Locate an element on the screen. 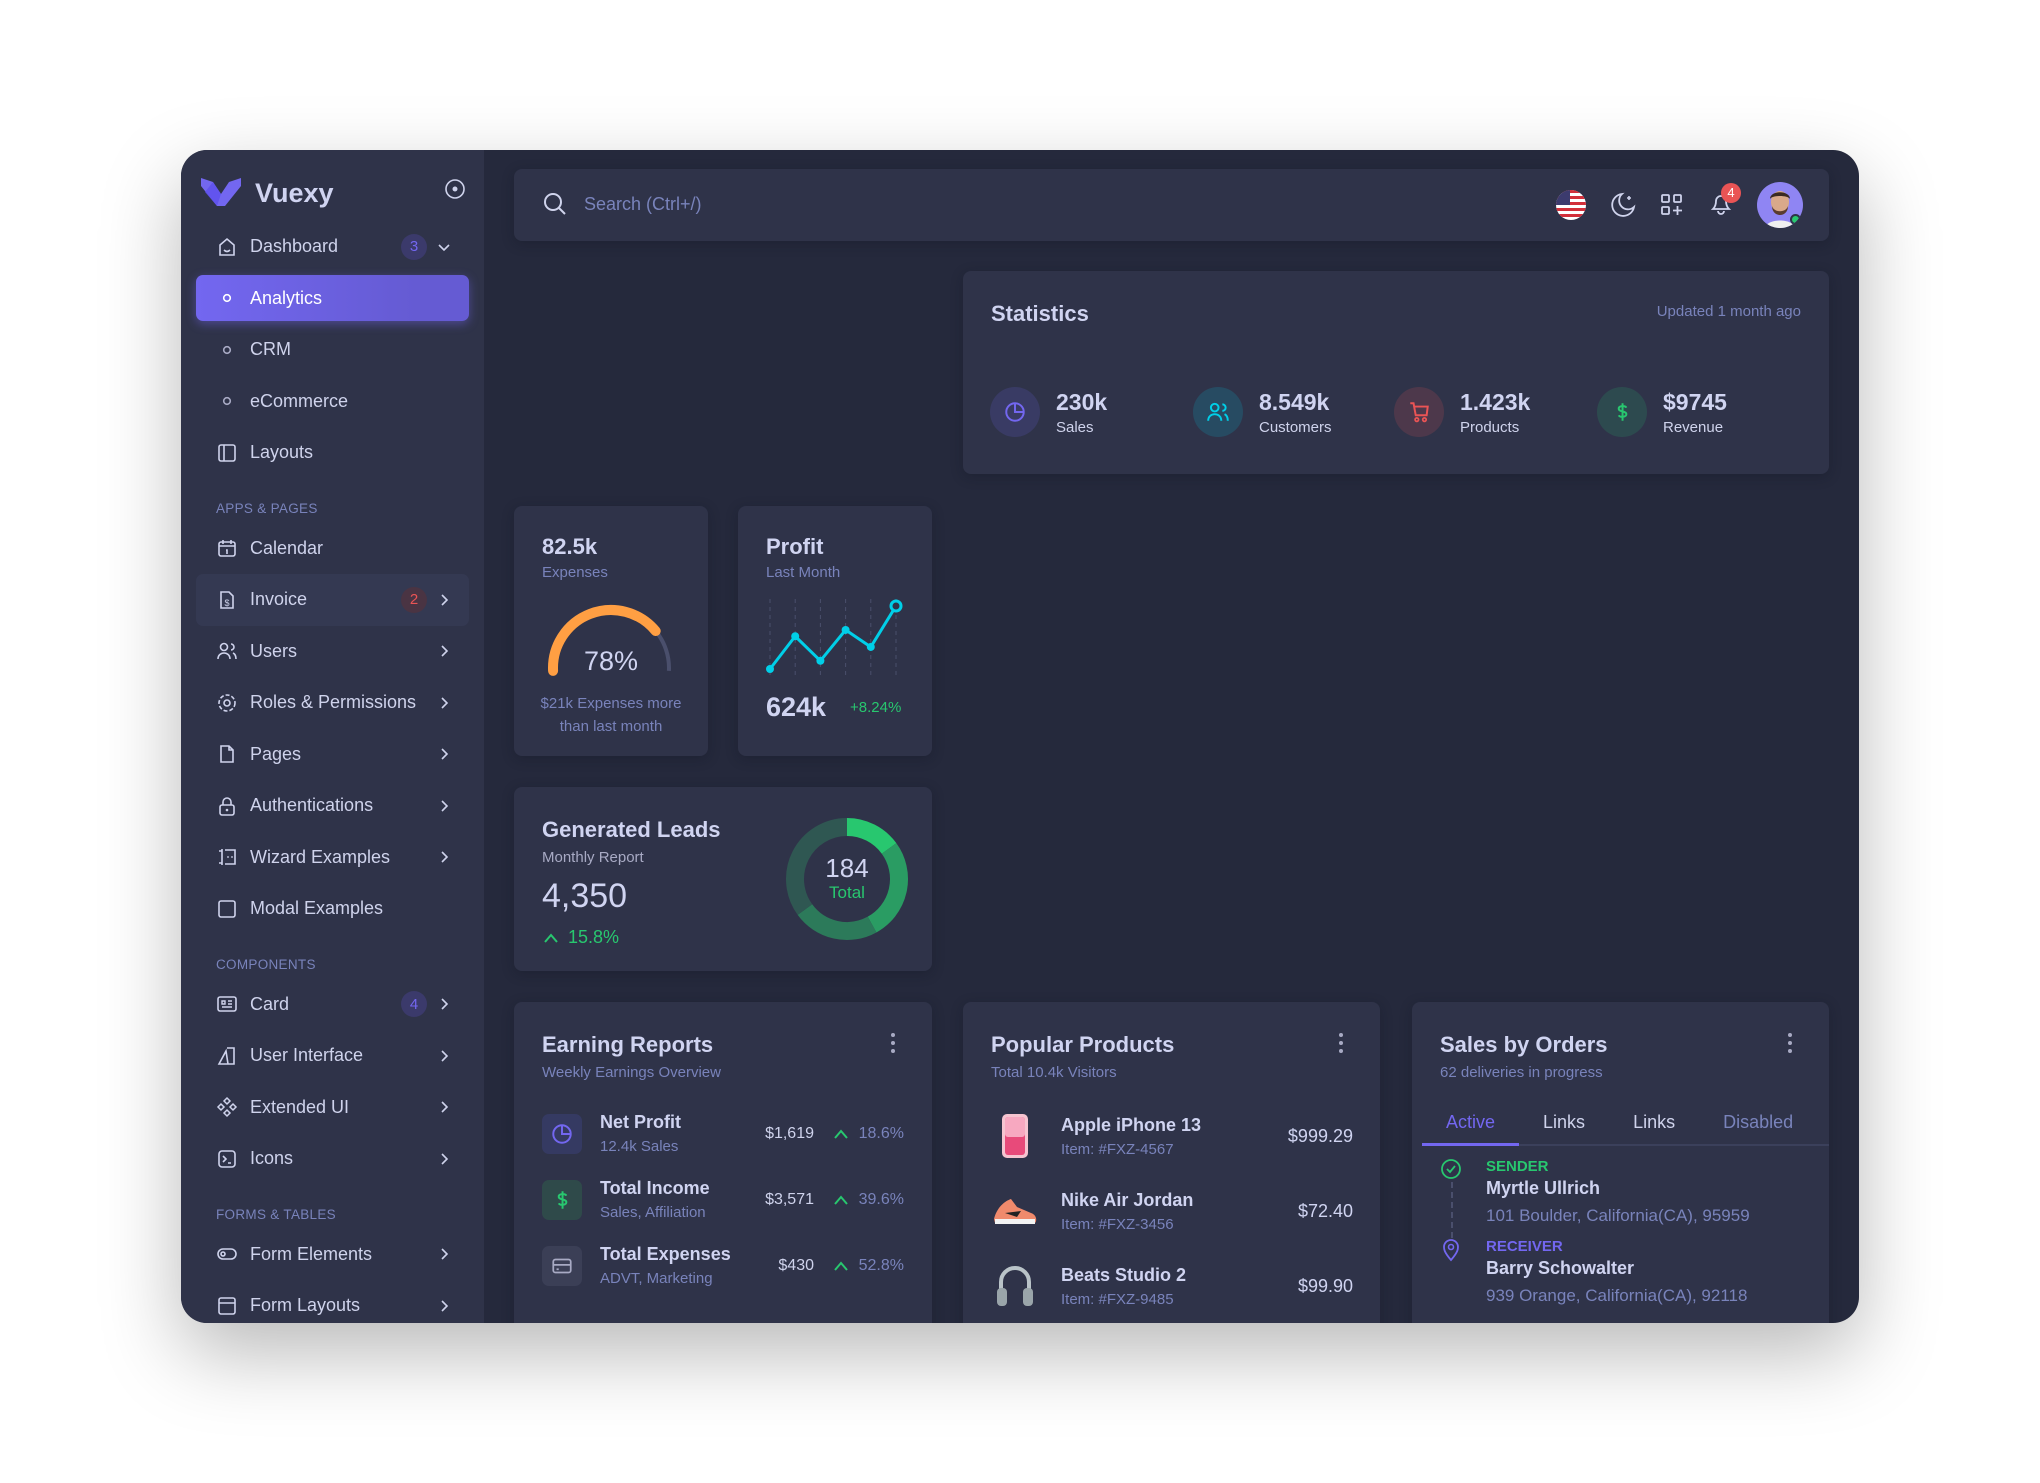 The image size is (2040, 1483). top-navbar: Search (Ctrl+/) 4 is located at coordinates (1171, 205).